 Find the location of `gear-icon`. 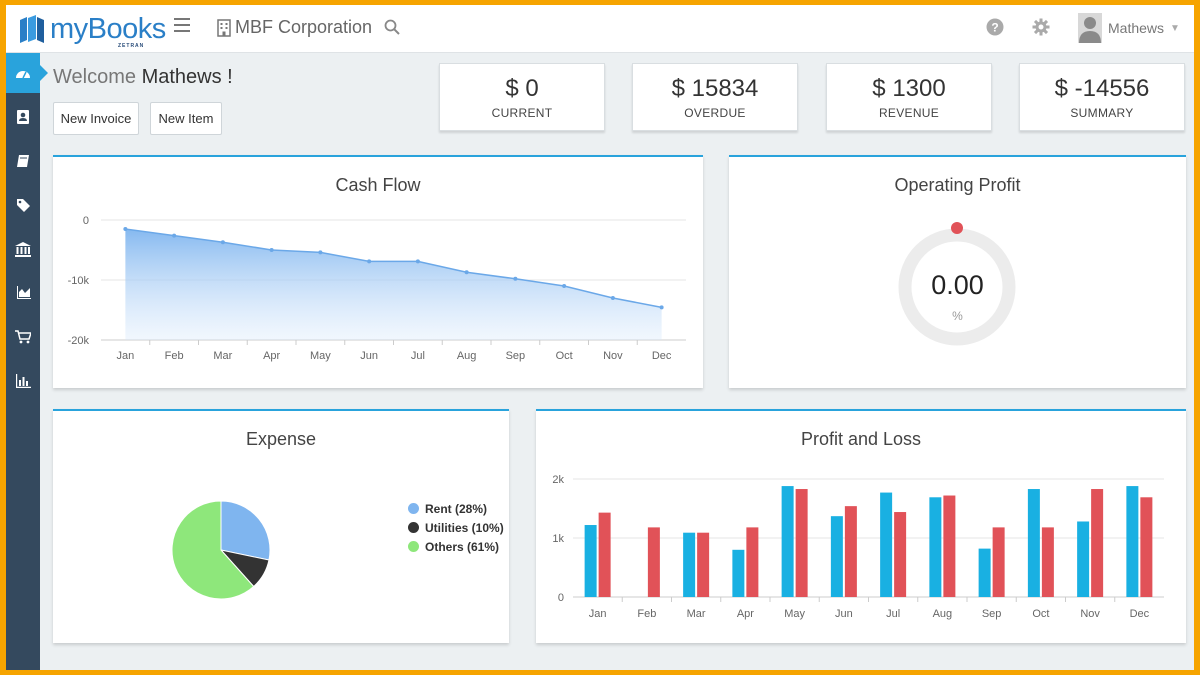

gear-icon is located at coordinates (1041, 27).